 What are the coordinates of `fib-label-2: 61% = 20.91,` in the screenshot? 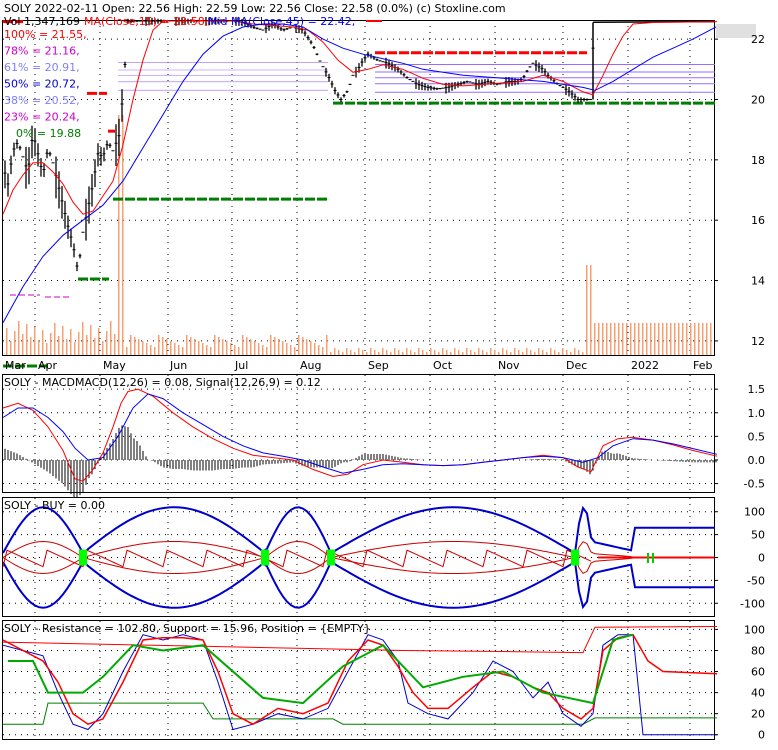 It's located at (42, 67).